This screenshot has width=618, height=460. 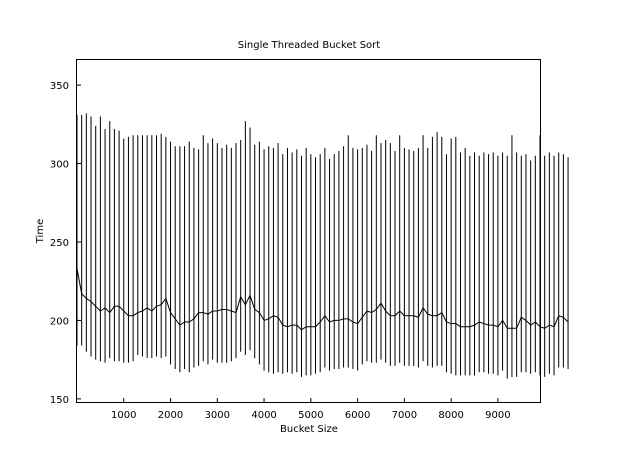 I want to click on x-tick-label: 9000, so click(x=497, y=415).